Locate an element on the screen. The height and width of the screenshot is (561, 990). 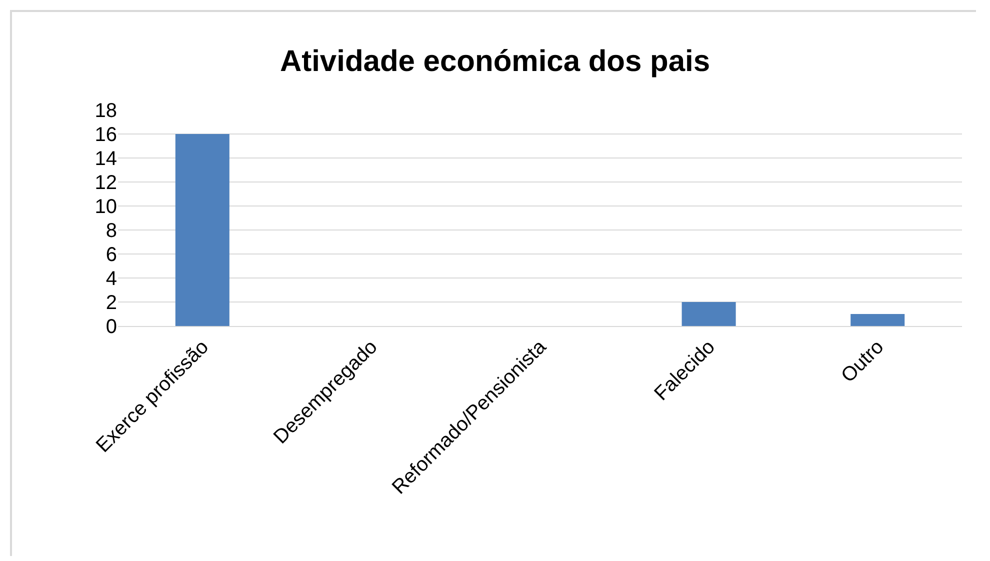
y-tick-label: 14 is located at coordinates (105, 159).